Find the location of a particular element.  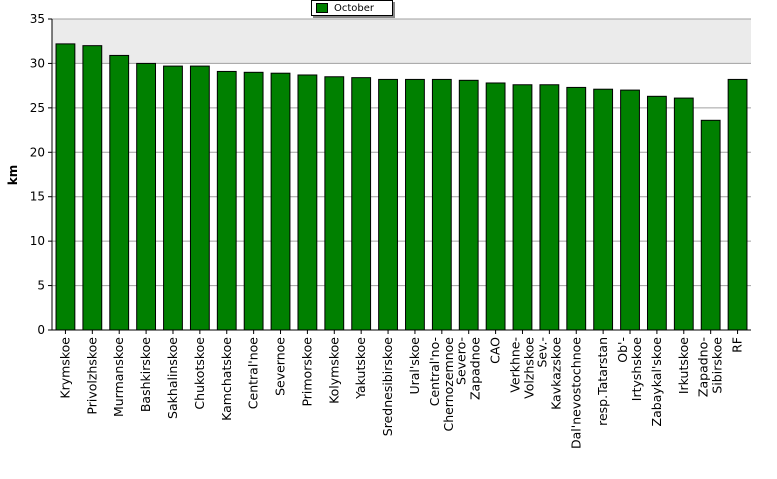

x-tick-label: Ural'skoe is located at coordinates (414, 366).